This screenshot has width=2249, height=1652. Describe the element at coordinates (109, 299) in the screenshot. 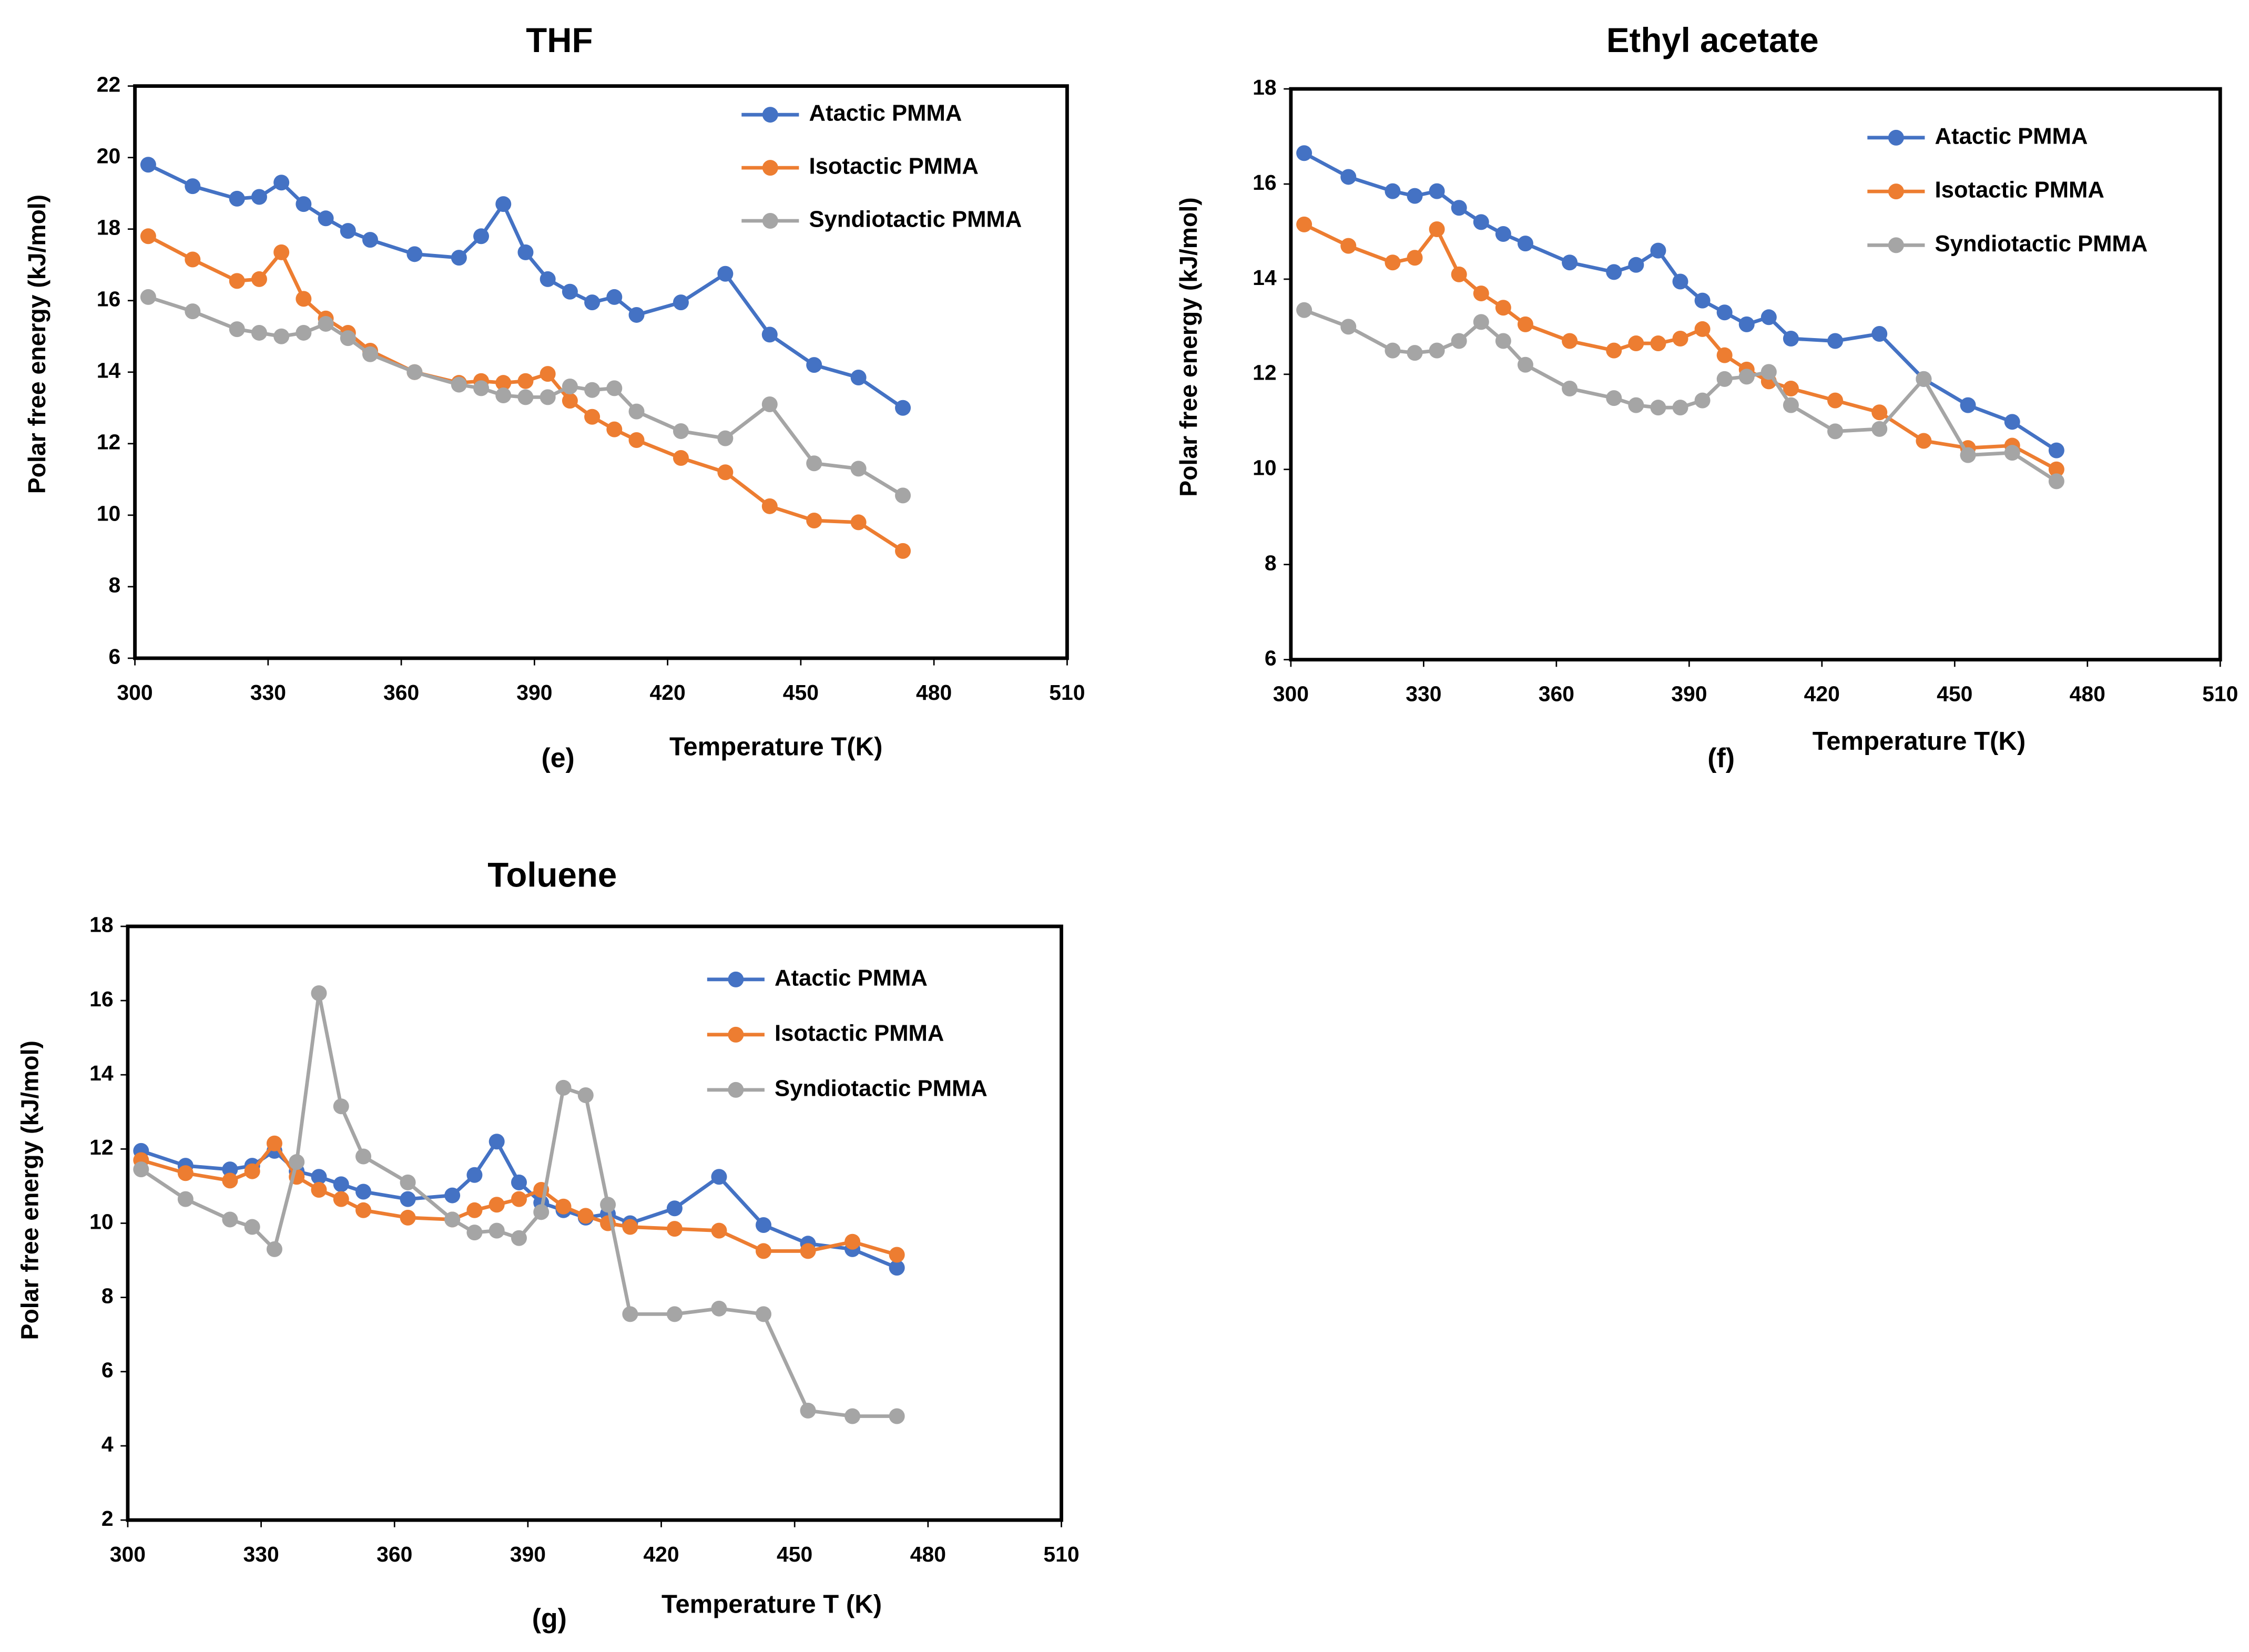

I see `y-tick-label: 16` at that location.